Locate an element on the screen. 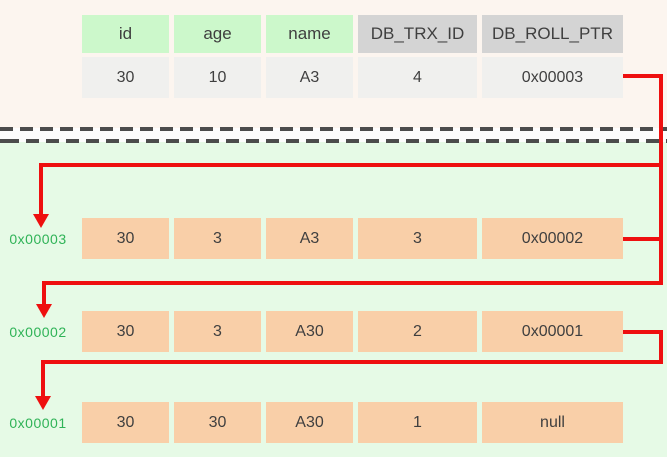 The image size is (667, 457). version-cell-trx-id: 2 is located at coordinates (417, 331).